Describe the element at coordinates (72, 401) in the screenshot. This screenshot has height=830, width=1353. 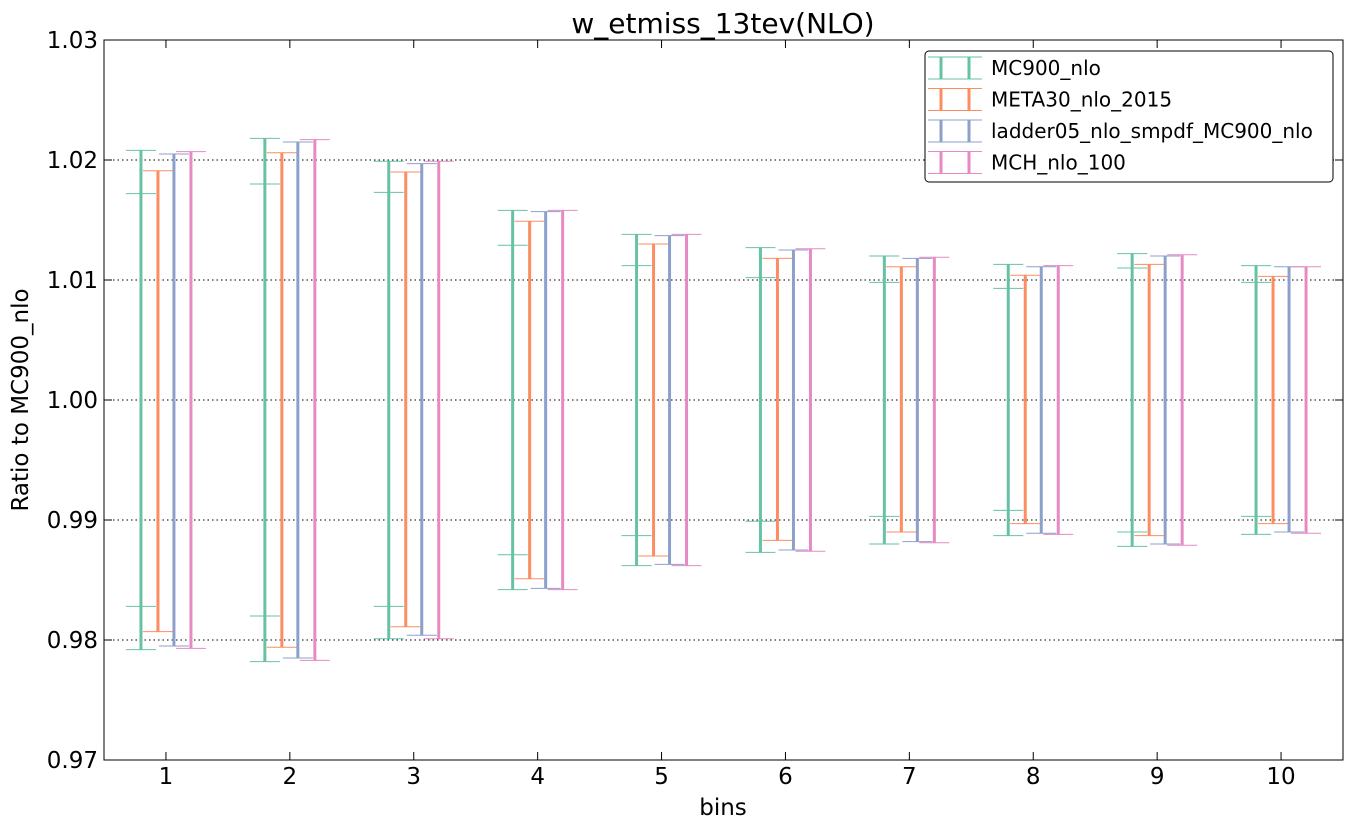
I see `y-tick-label: 1.00` at that location.